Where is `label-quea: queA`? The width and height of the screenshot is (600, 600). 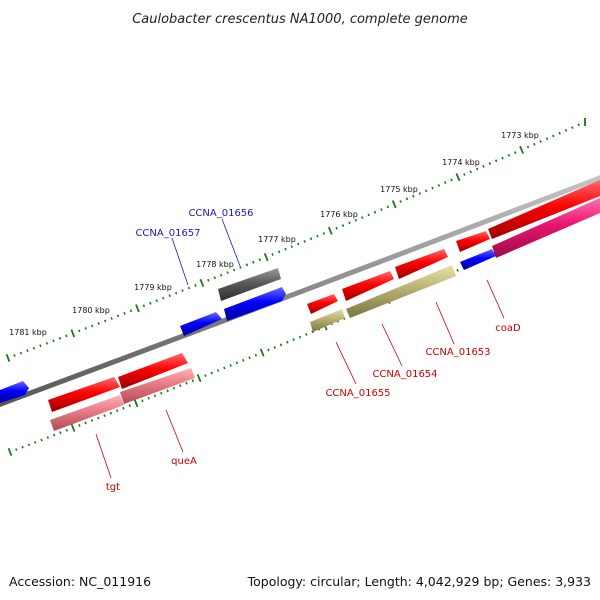 label-quea: queA is located at coordinates (184, 461).